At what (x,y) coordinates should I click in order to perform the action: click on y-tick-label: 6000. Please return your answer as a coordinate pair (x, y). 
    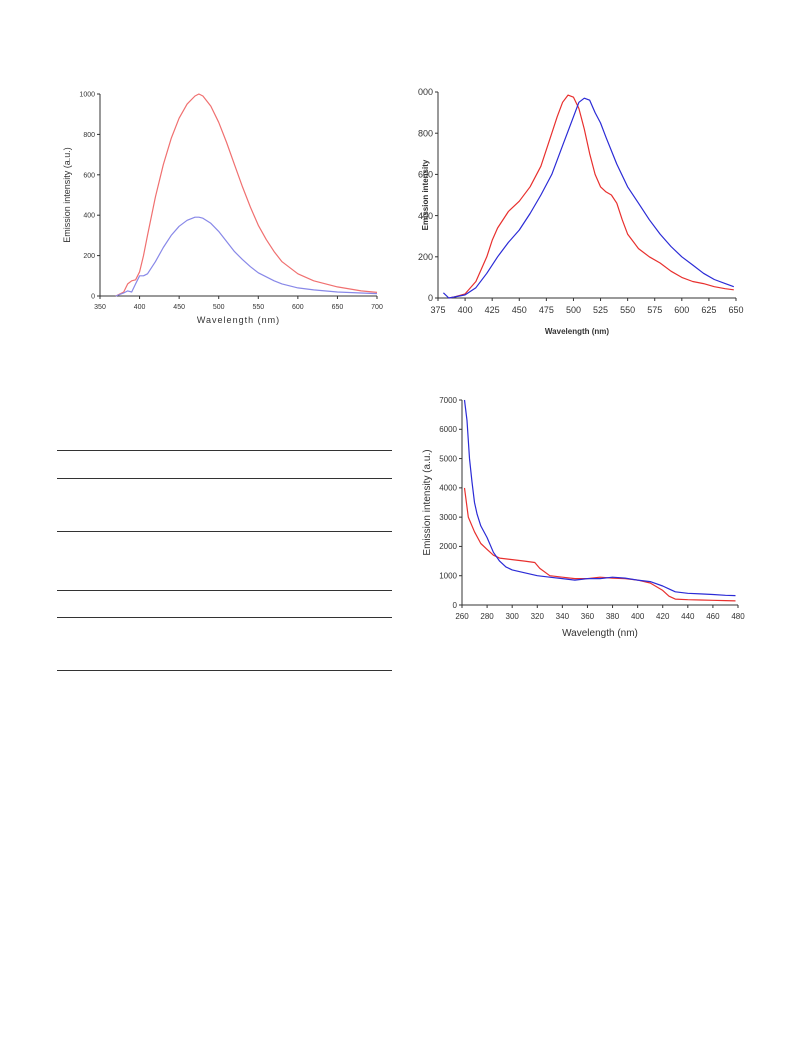
    Looking at the image, I should click on (448, 429).